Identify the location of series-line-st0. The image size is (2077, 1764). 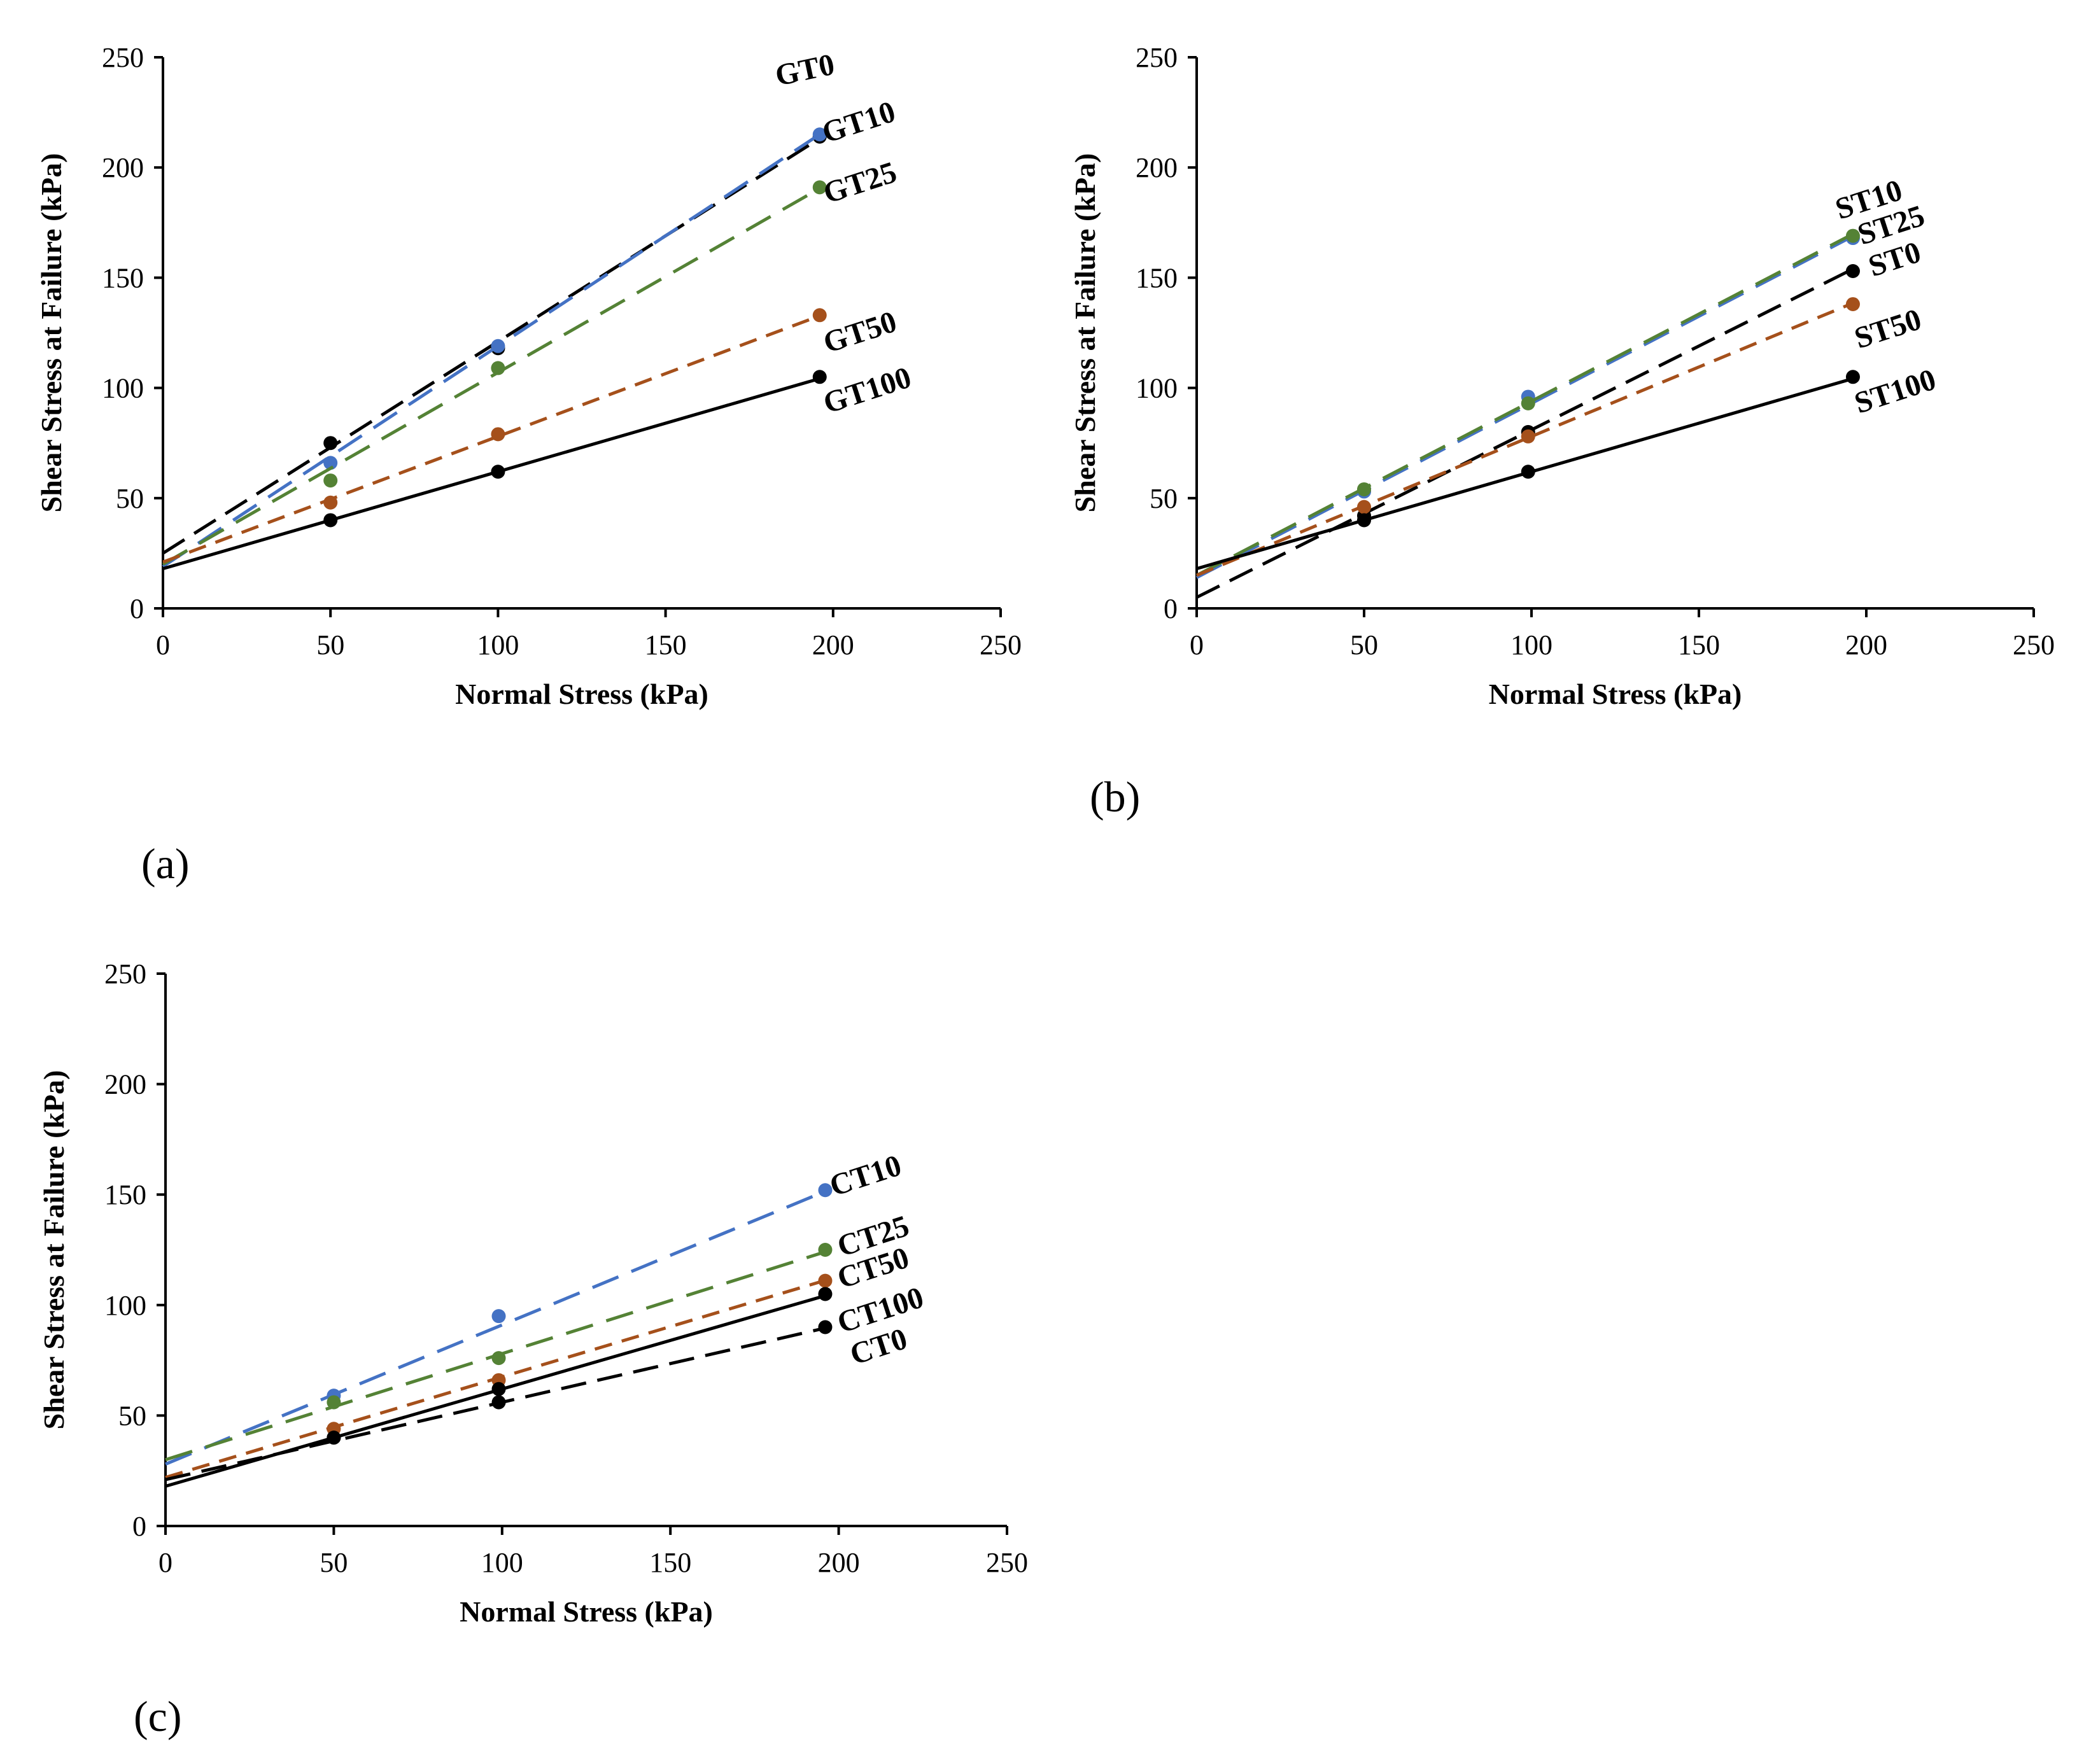
(1524, 433).